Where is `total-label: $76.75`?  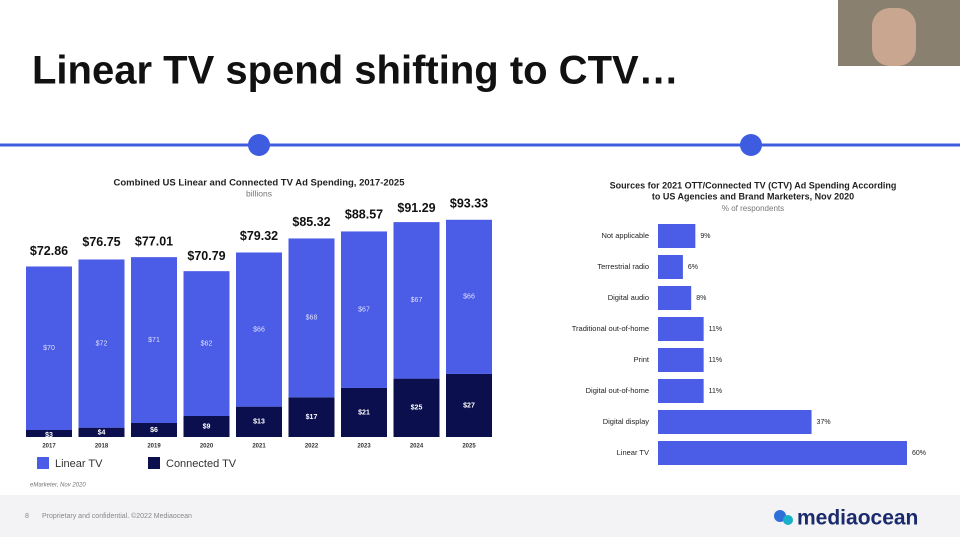 total-label: $76.75 is located at coordinates (101, 242).